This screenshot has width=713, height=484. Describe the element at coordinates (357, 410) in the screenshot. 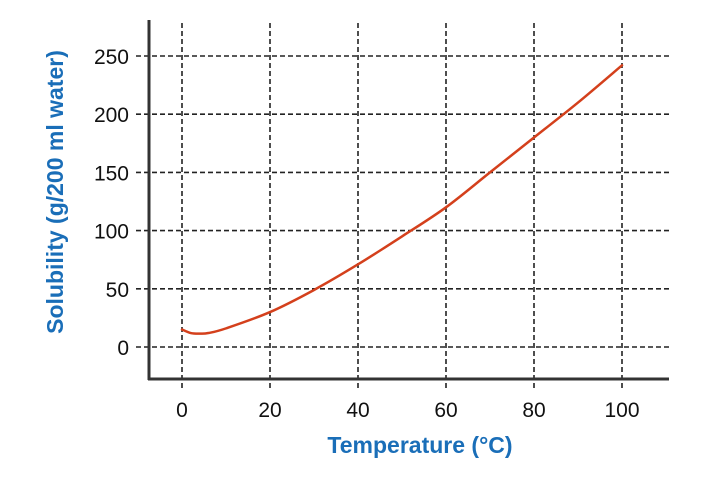

I see `x-tick-label: 40` at that location.